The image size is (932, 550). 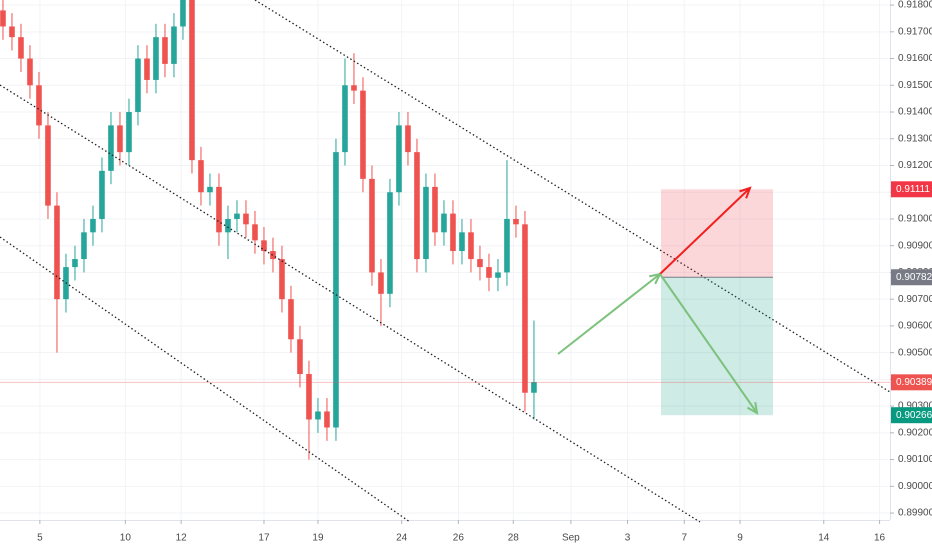 I want to click on x-tick-label: 10, so click(x=126, y=538).